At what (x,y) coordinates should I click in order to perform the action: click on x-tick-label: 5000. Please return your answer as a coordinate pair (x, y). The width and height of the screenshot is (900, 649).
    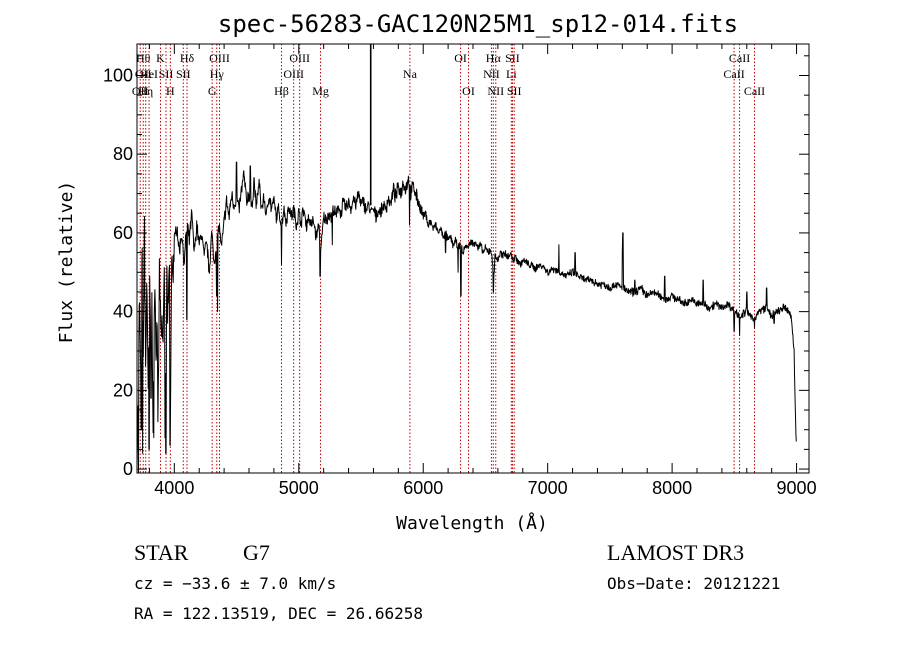
    Looking at the image, I should click on (299, 488).